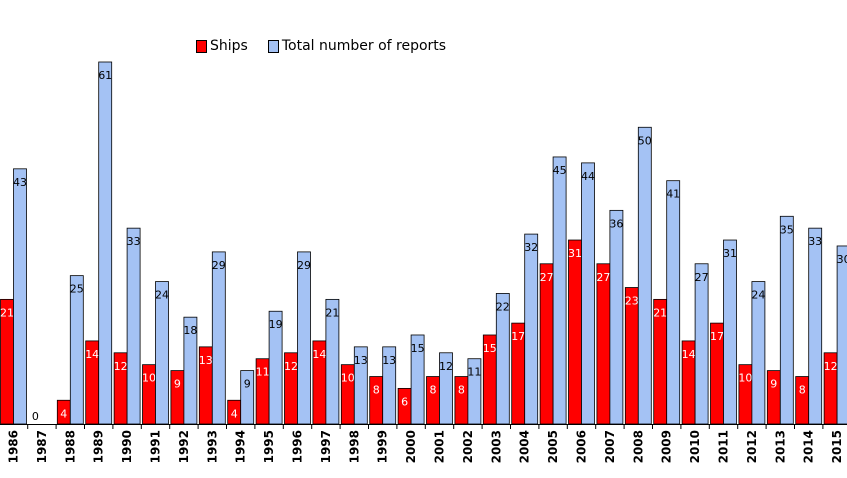 The width and height of the screenshot is (847, 478). What do you see at coordinates (20, 182) in the screenshot?
I see `data-label-total-reports-1986: 43` at bounding box center [20, 182].